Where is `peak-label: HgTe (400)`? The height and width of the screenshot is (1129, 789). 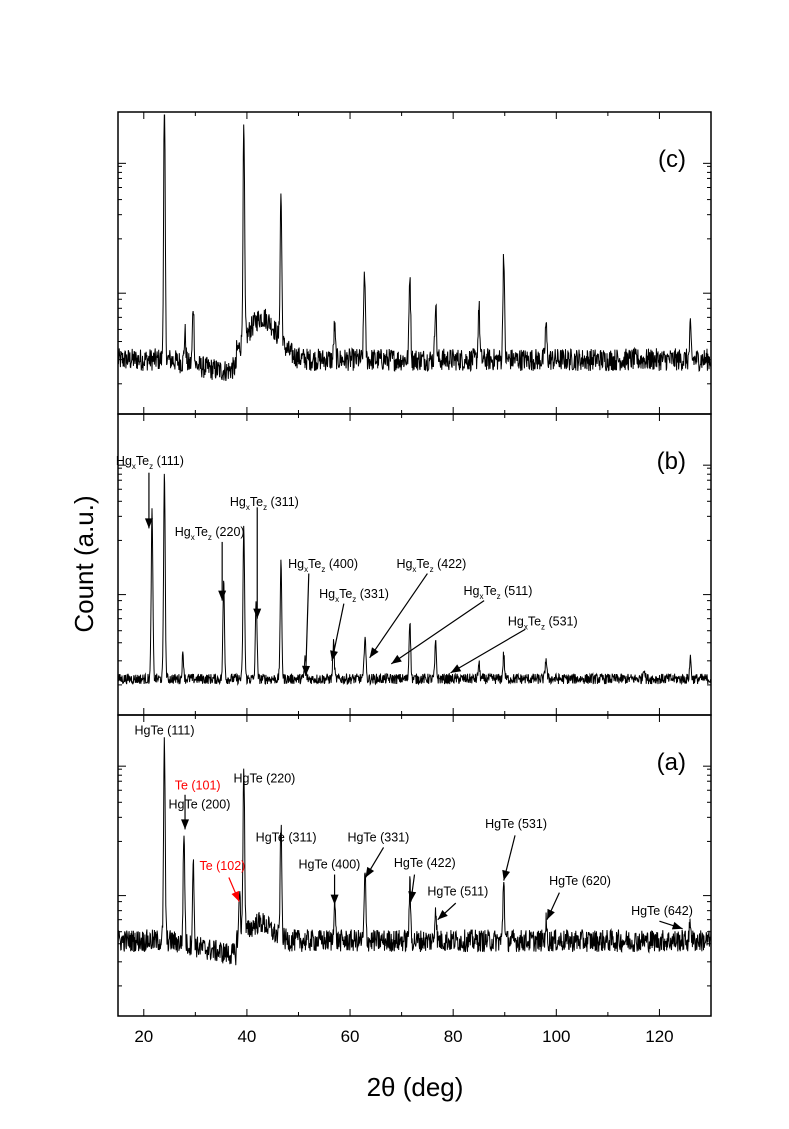 peak-label: HgTe (400) is located at coordinates (329, 865).